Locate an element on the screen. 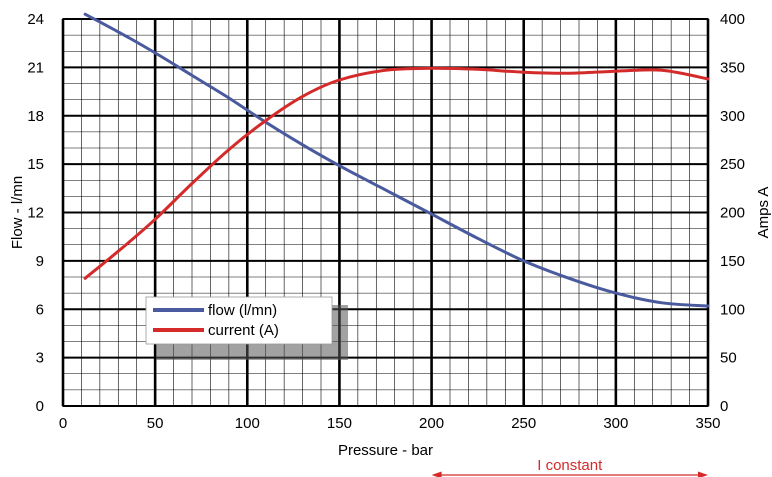  y-left-tick-label: 12 is located at coordinates (35, 213).